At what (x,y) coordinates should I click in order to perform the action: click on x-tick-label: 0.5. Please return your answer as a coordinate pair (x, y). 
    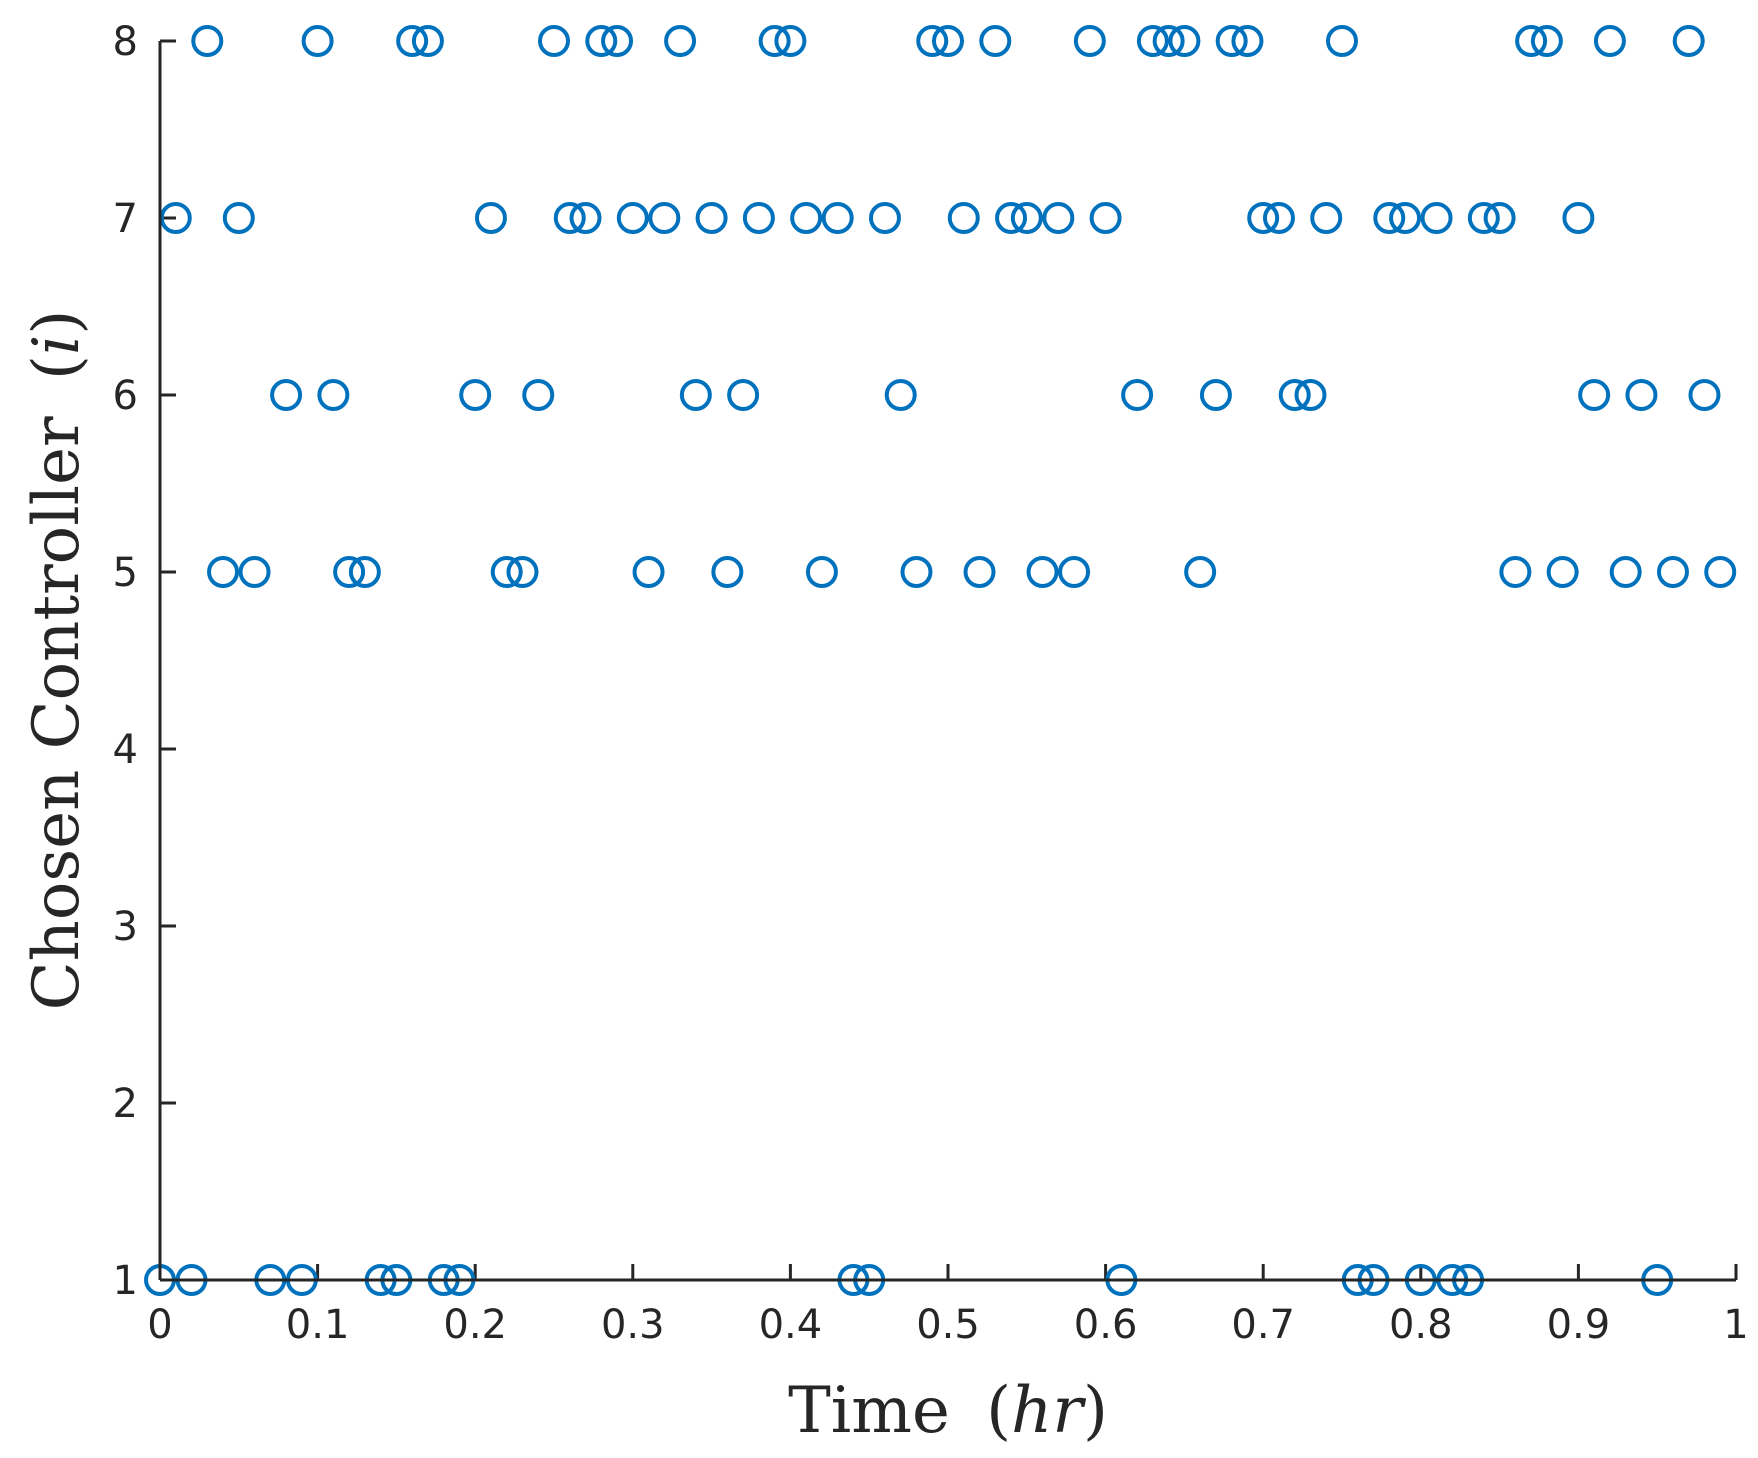
    Looking at the image, I should click on (948, 1325).